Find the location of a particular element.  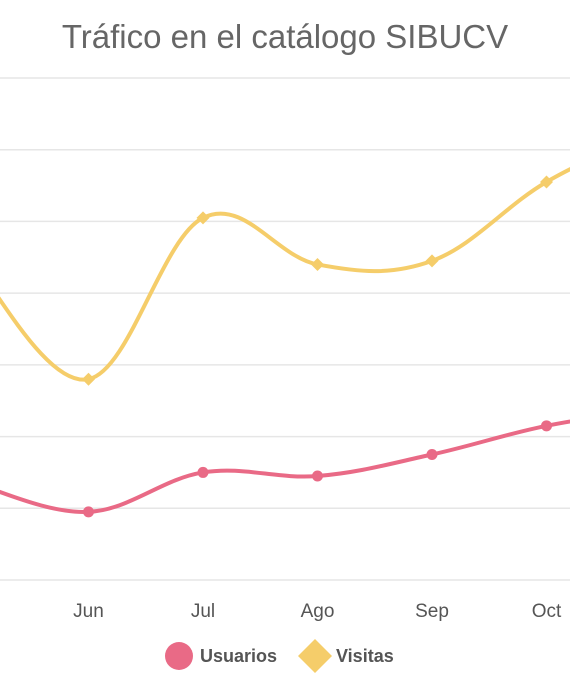

legend-visitas-marker is located at coordinates (315, 656).